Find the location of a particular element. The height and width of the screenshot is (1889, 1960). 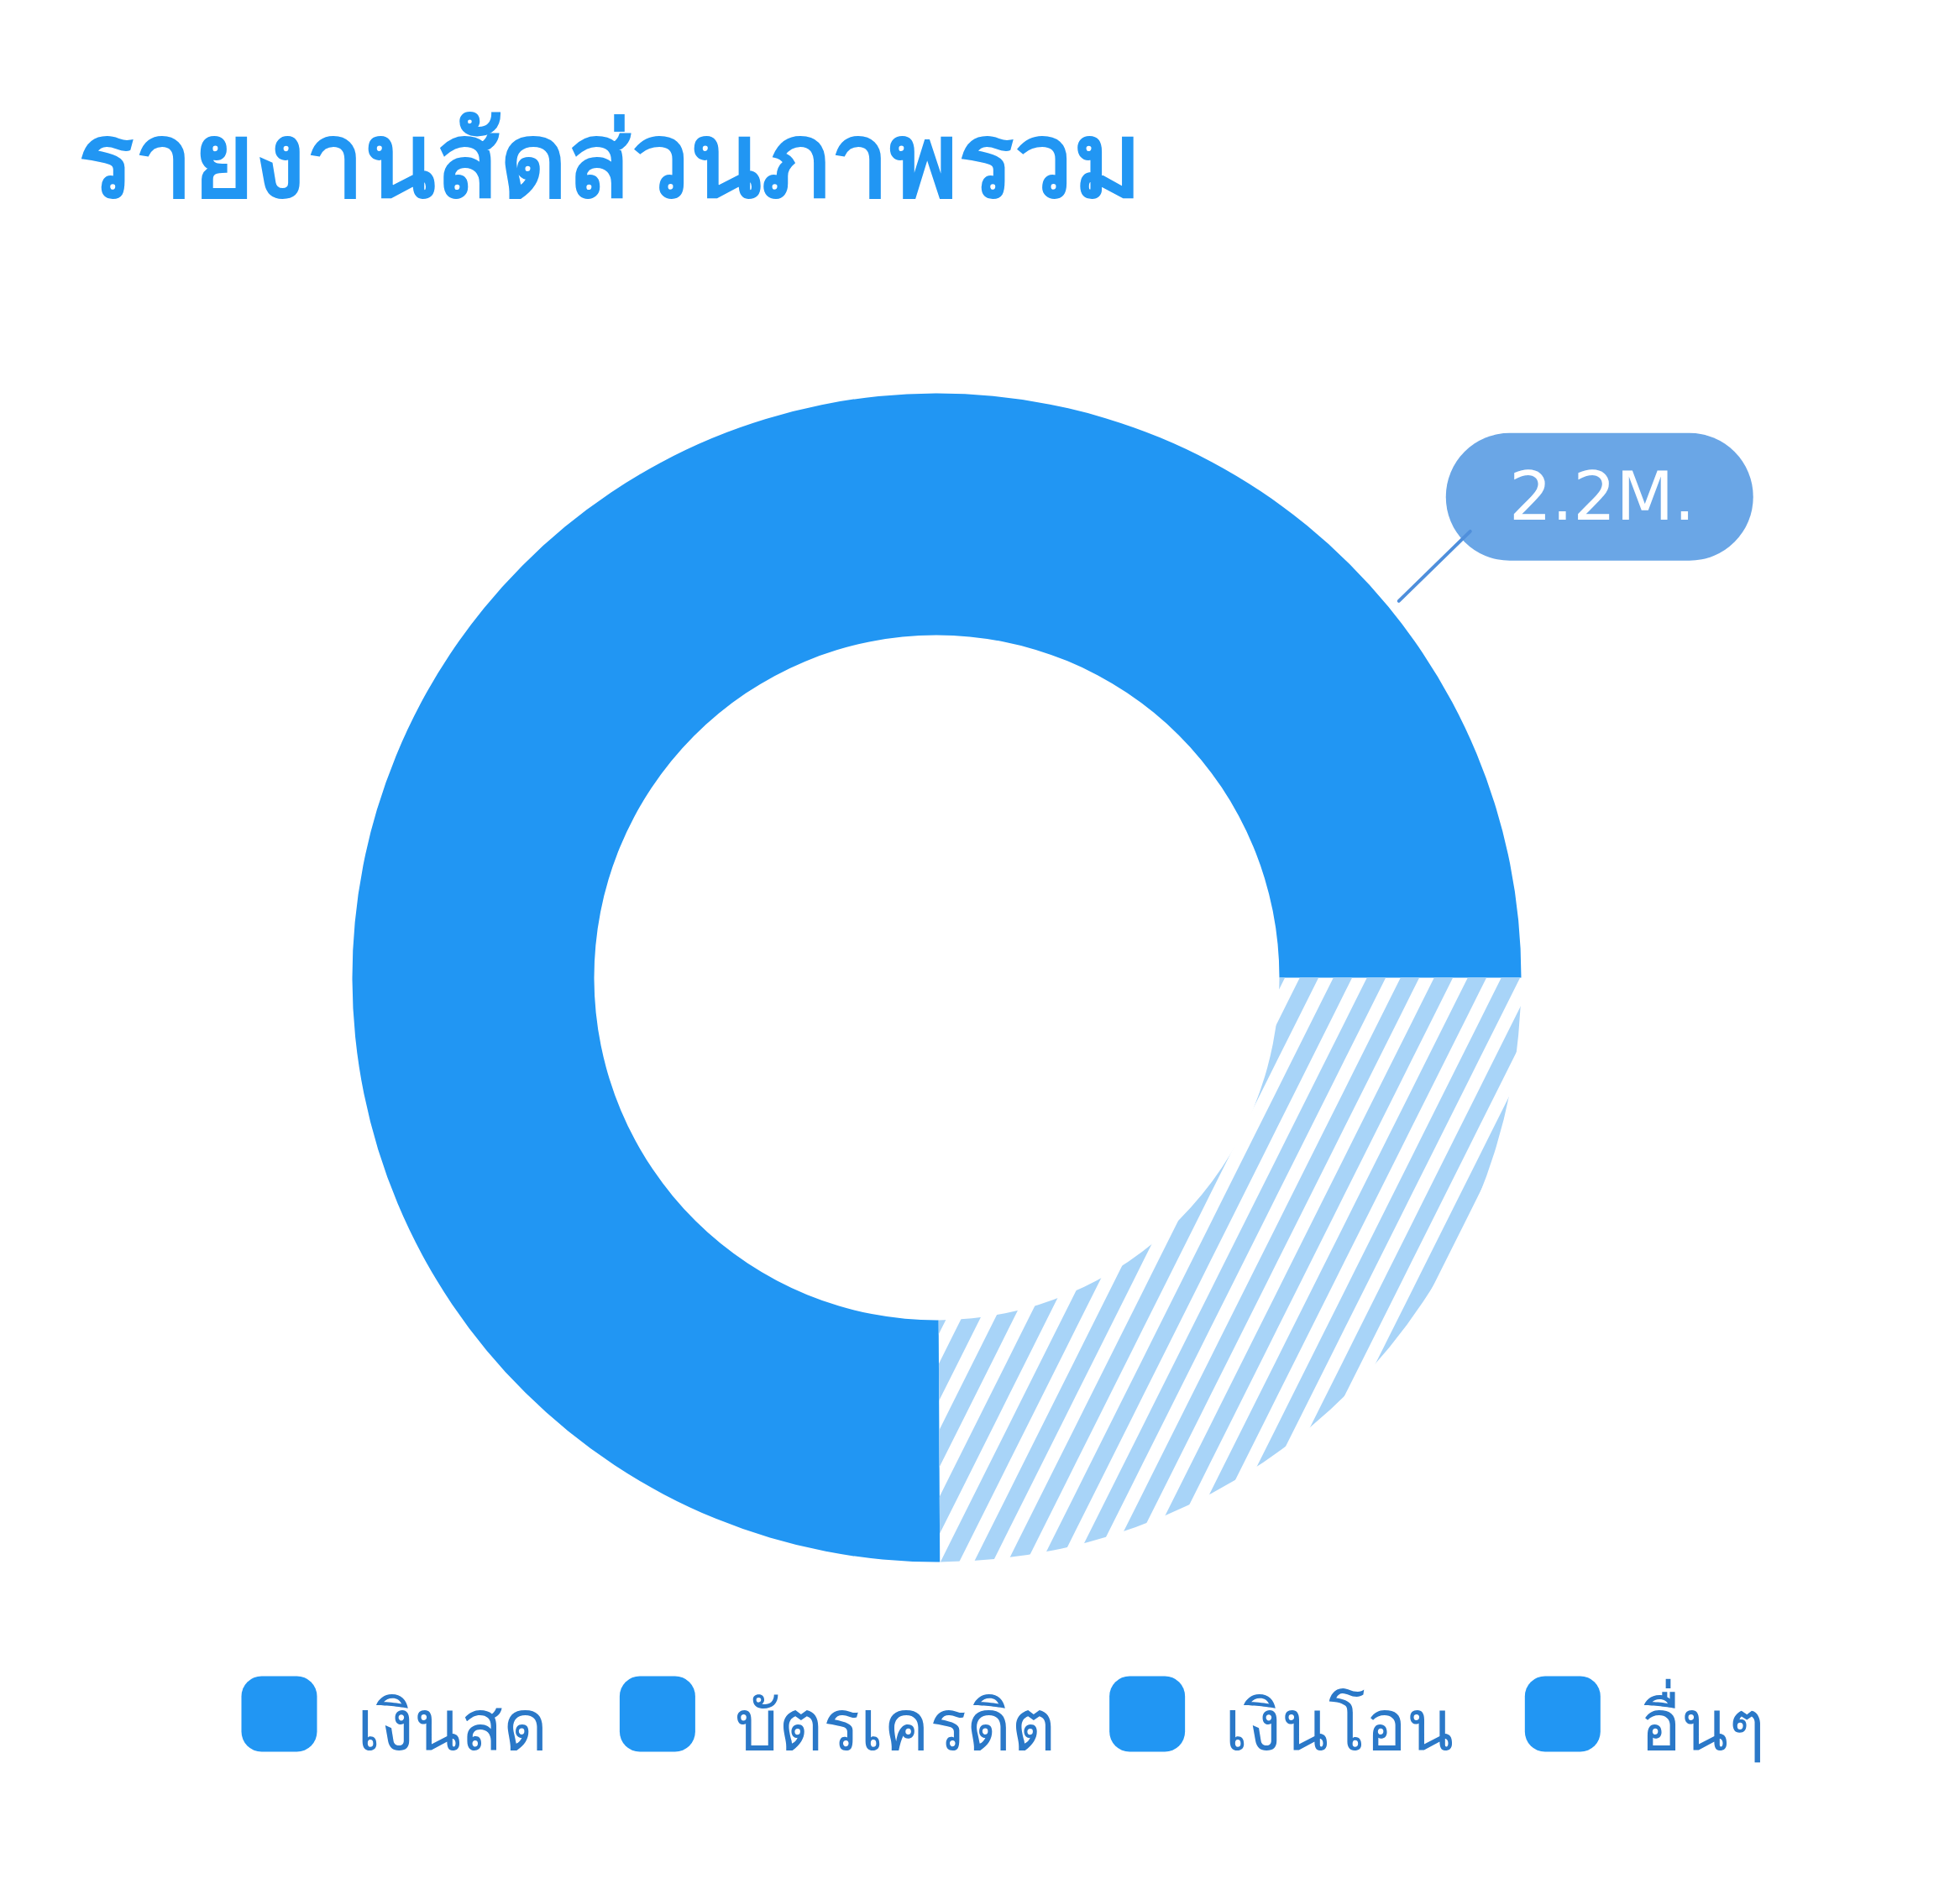

legend-label: บัตรเครดิต is located at coordinates (895, 1726).